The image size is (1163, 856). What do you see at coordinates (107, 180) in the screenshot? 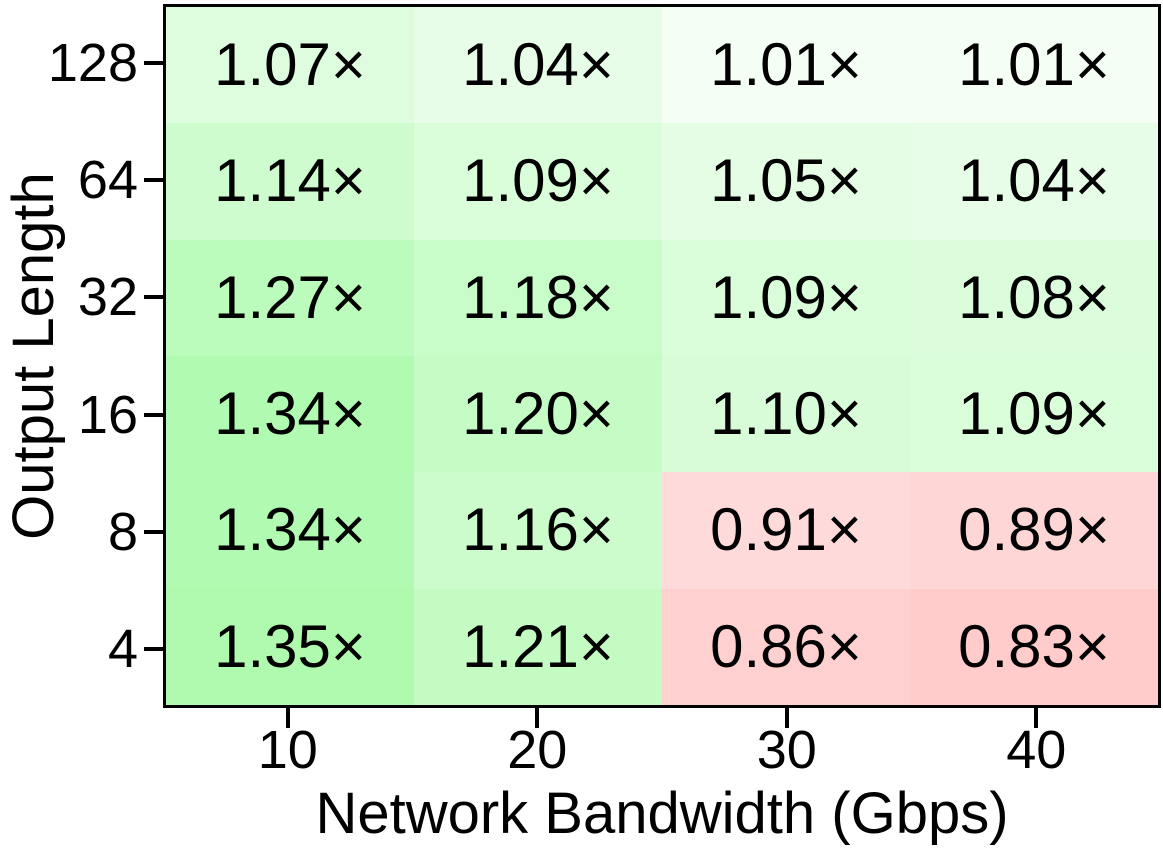
I see `y-tick-label: 64` at bounding box center [107, 180].